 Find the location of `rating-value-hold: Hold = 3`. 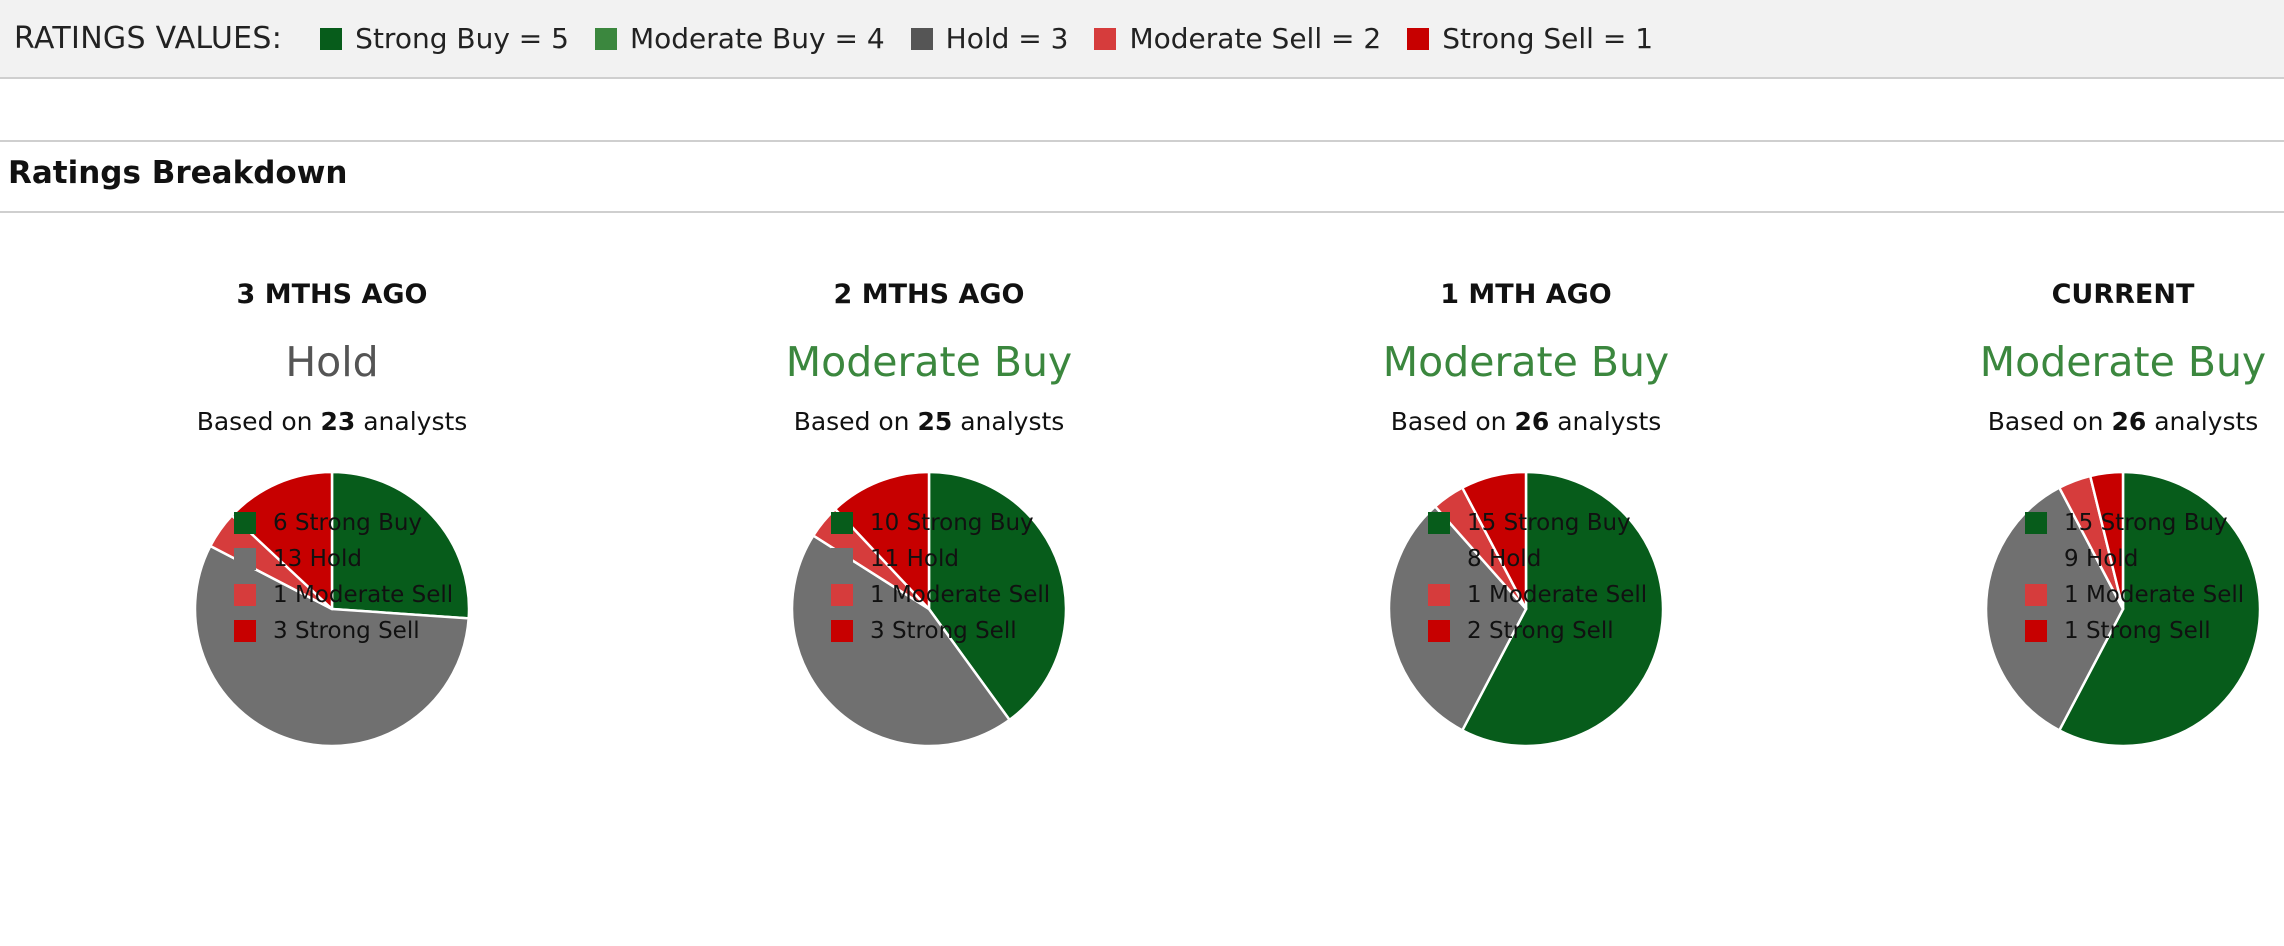

rating-value-hold: Hold = 3 is located at coordinates (989, 38).